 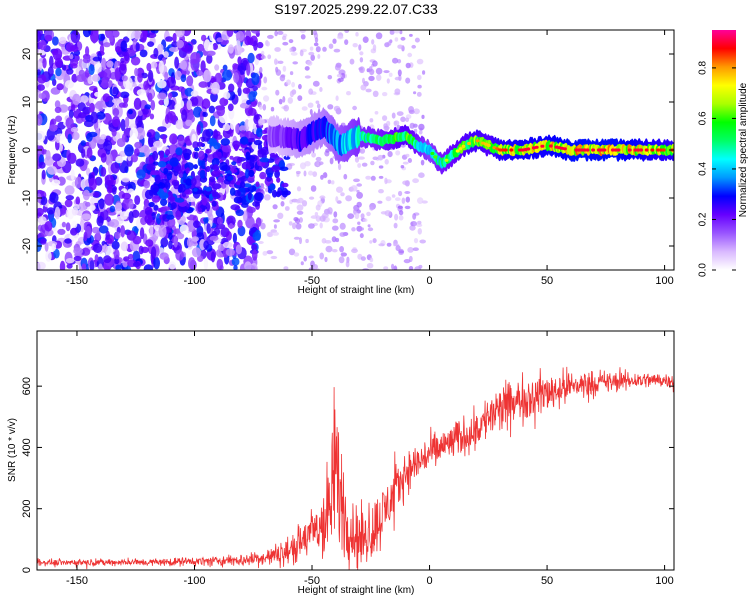 What do you see at coordinates (664, 281) in the screenshot?
I see `x-tick-label: 100` at bounding box center [664, 281].